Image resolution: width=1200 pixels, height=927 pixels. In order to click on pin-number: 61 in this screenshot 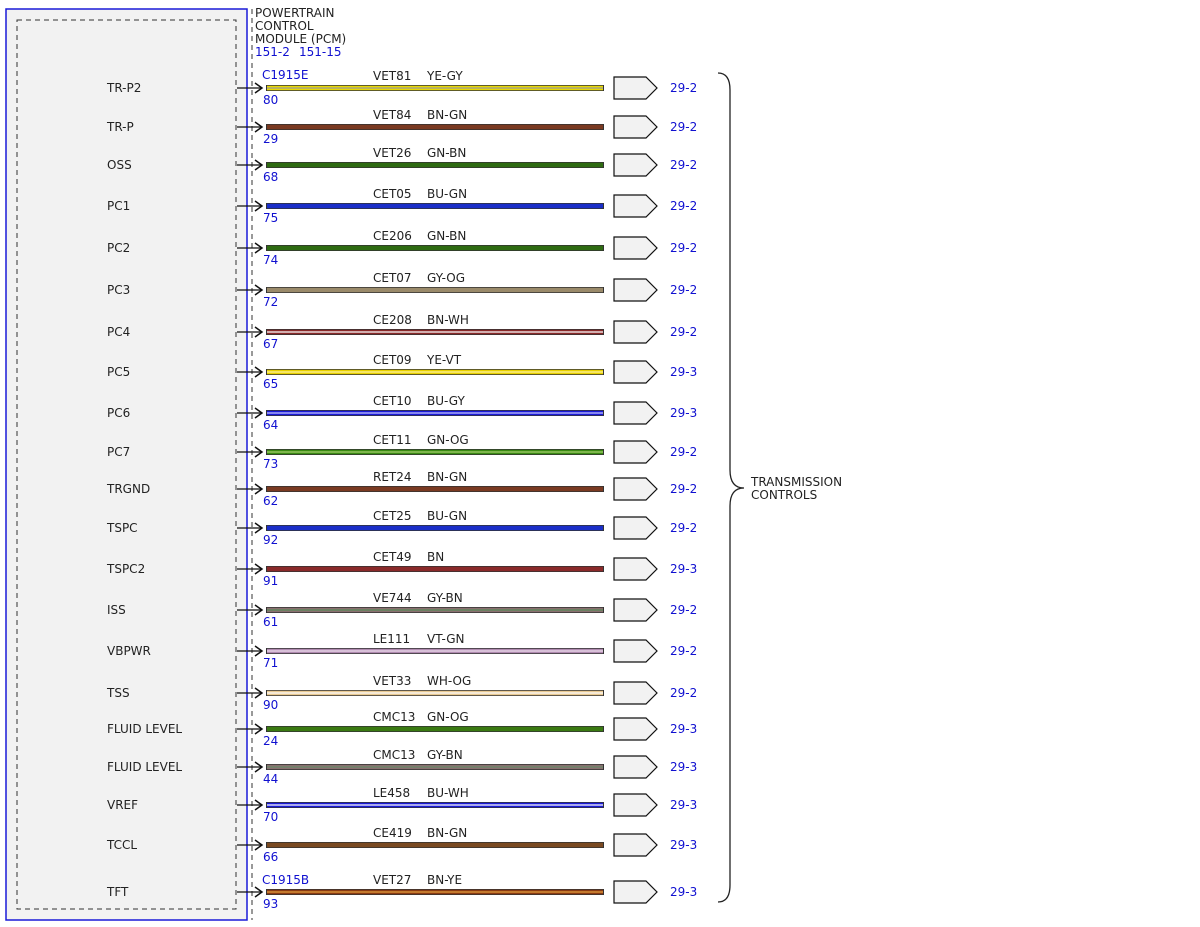, I will do `click(270, 622)`.